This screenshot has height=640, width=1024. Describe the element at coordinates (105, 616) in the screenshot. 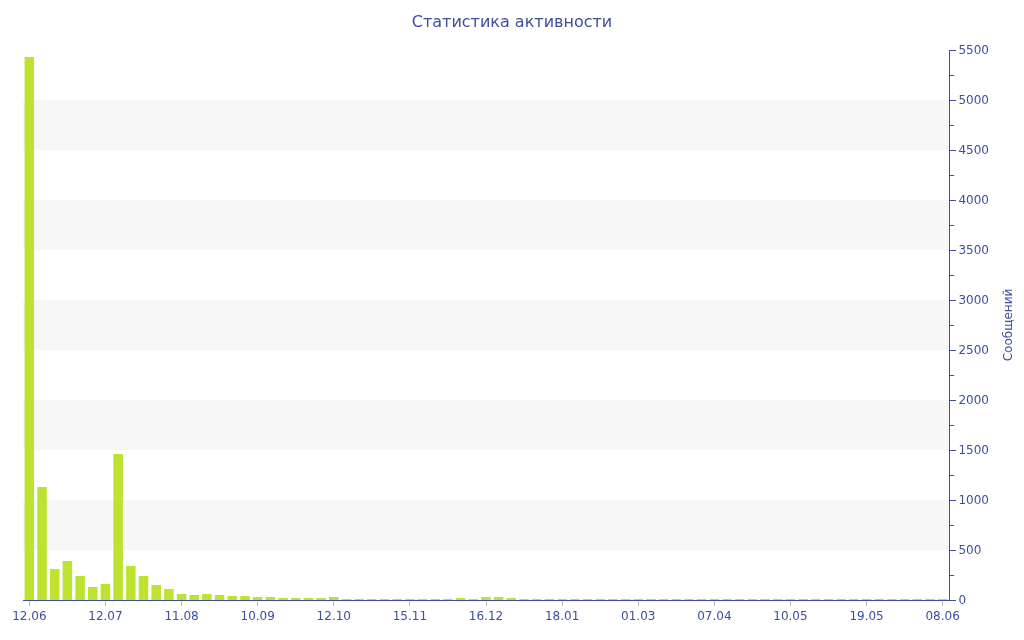

I see `x-tick-label: 12.07` at that location.